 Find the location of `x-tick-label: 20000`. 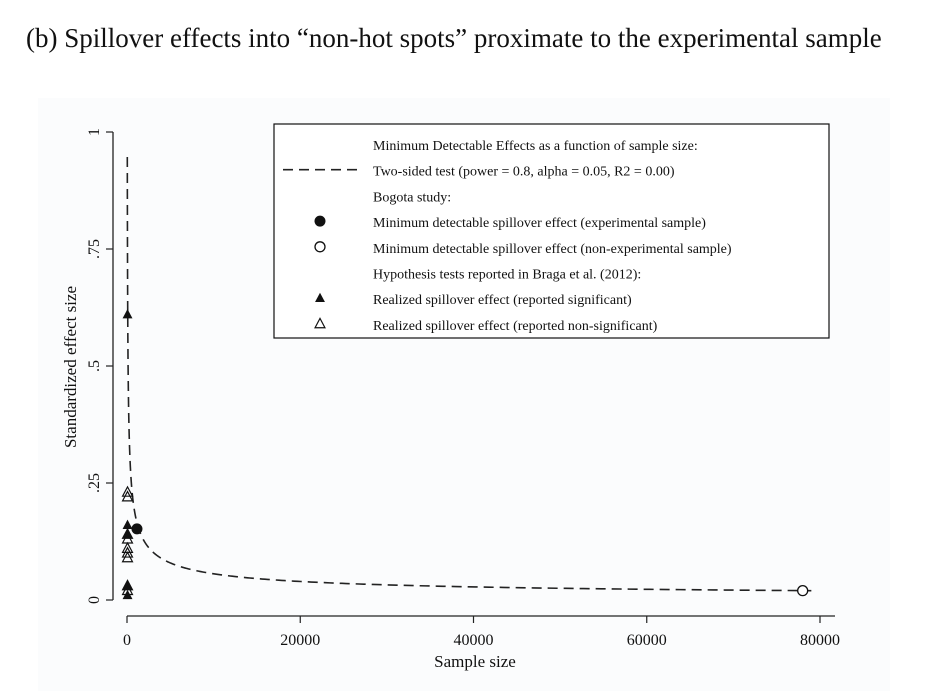

x-tick-label: 20000 is located at coordinates (300, 640).